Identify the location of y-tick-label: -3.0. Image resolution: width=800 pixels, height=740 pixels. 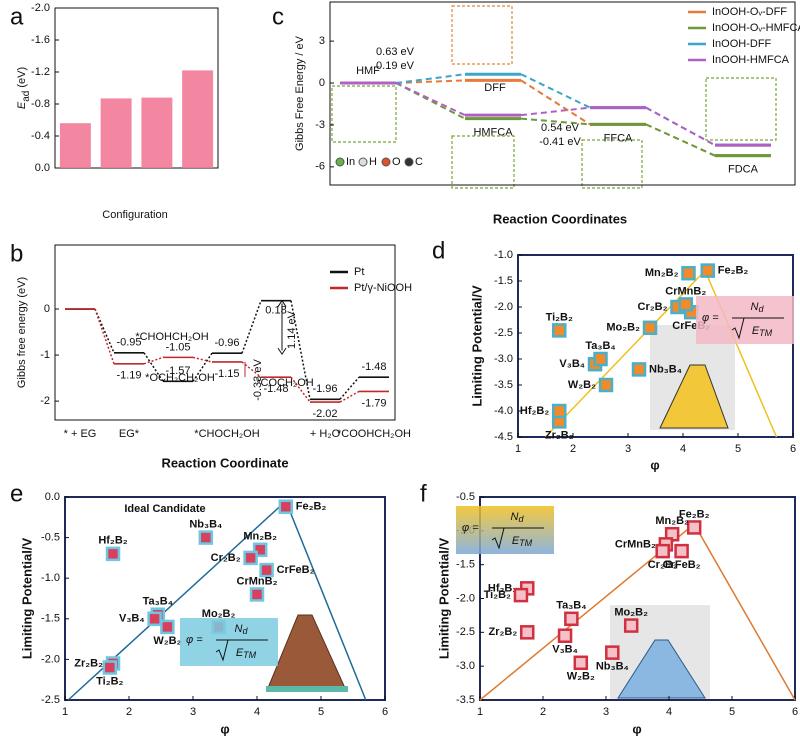
(465, 666).